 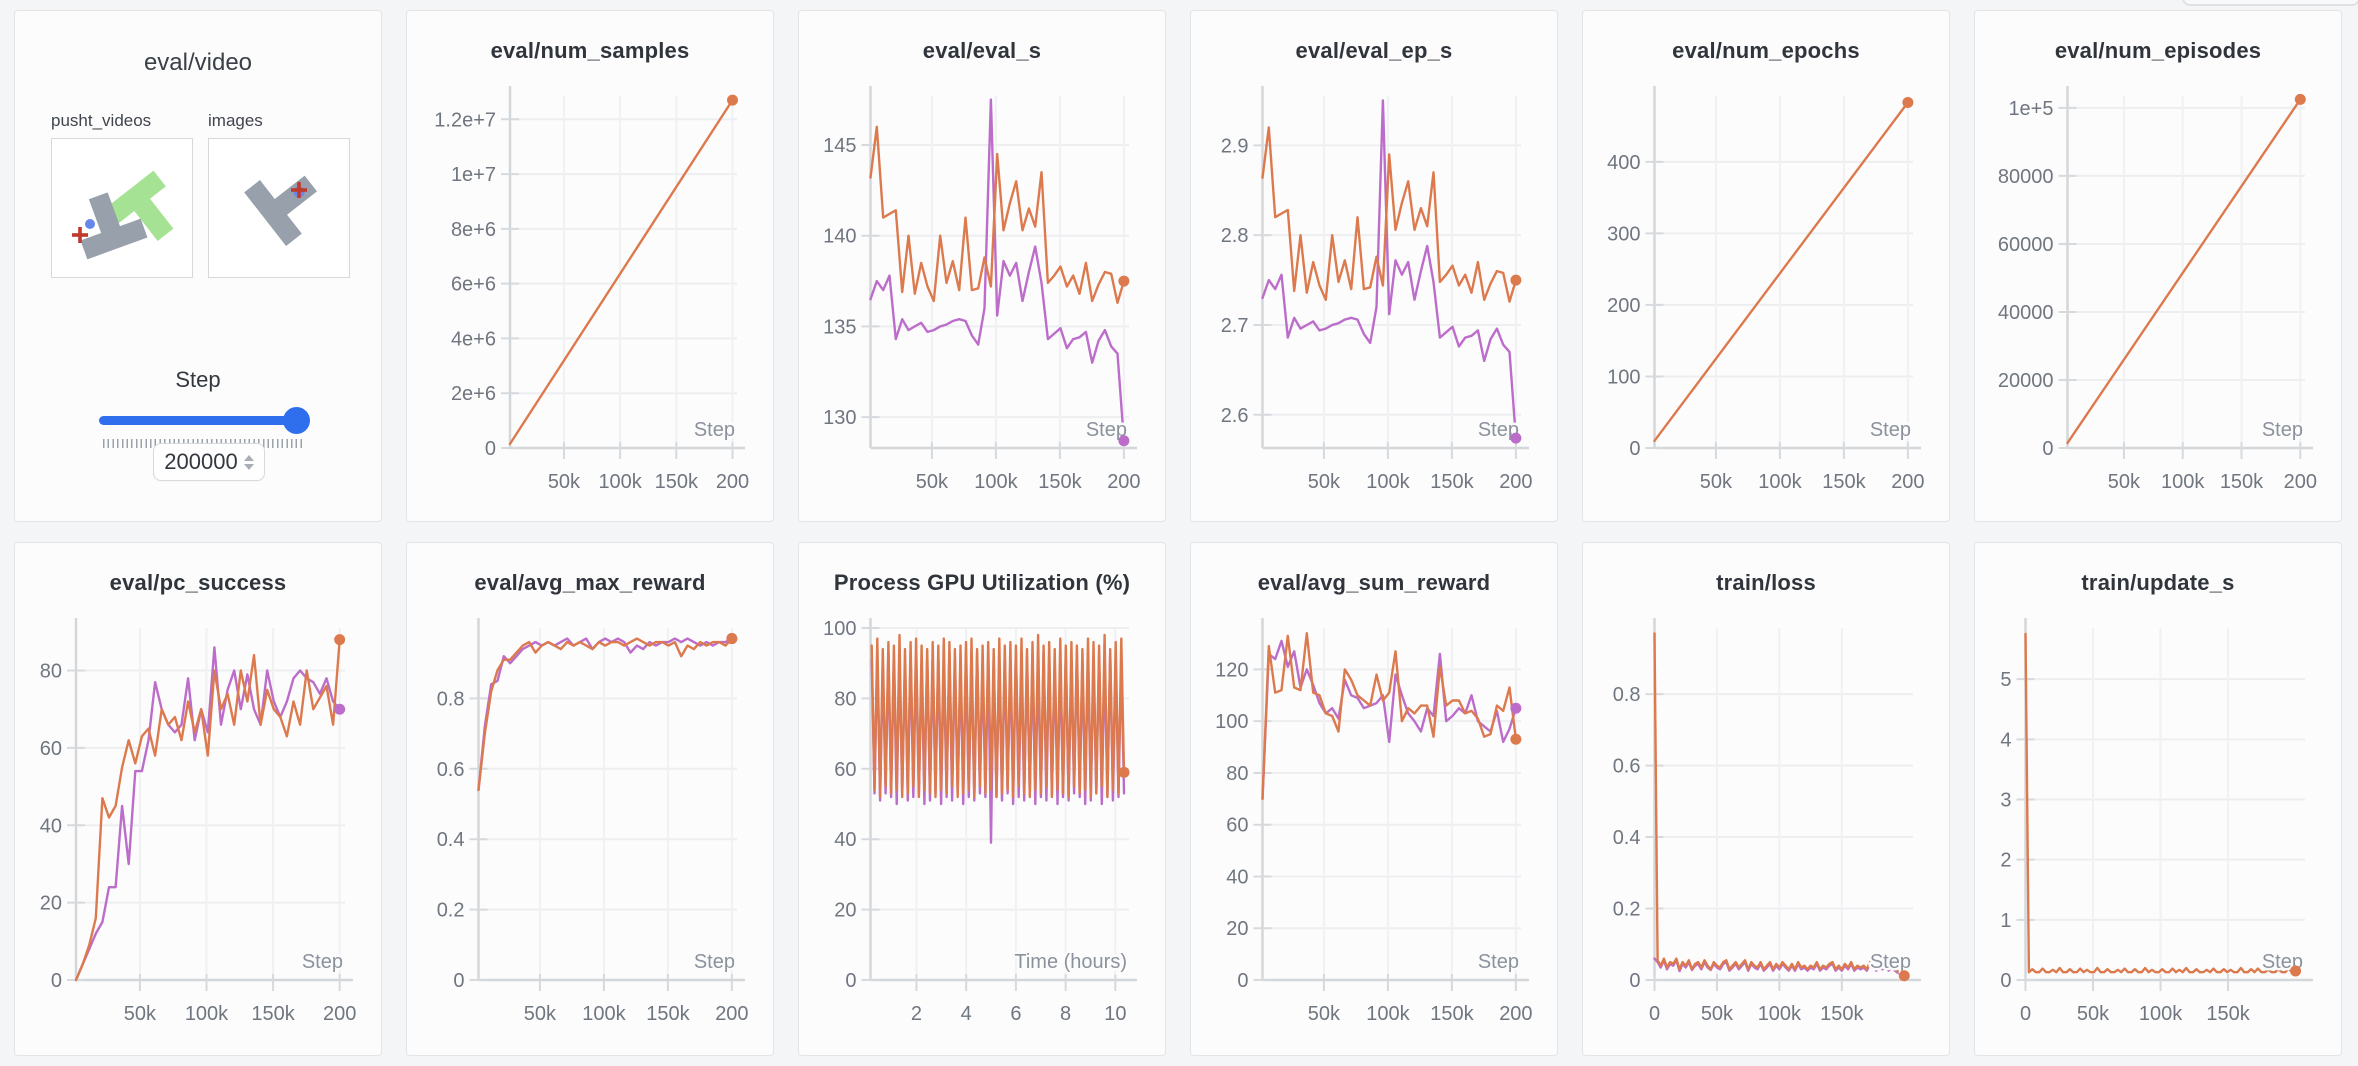 I want to click on chart-title: train/loss, so click(x=1766, y=582).